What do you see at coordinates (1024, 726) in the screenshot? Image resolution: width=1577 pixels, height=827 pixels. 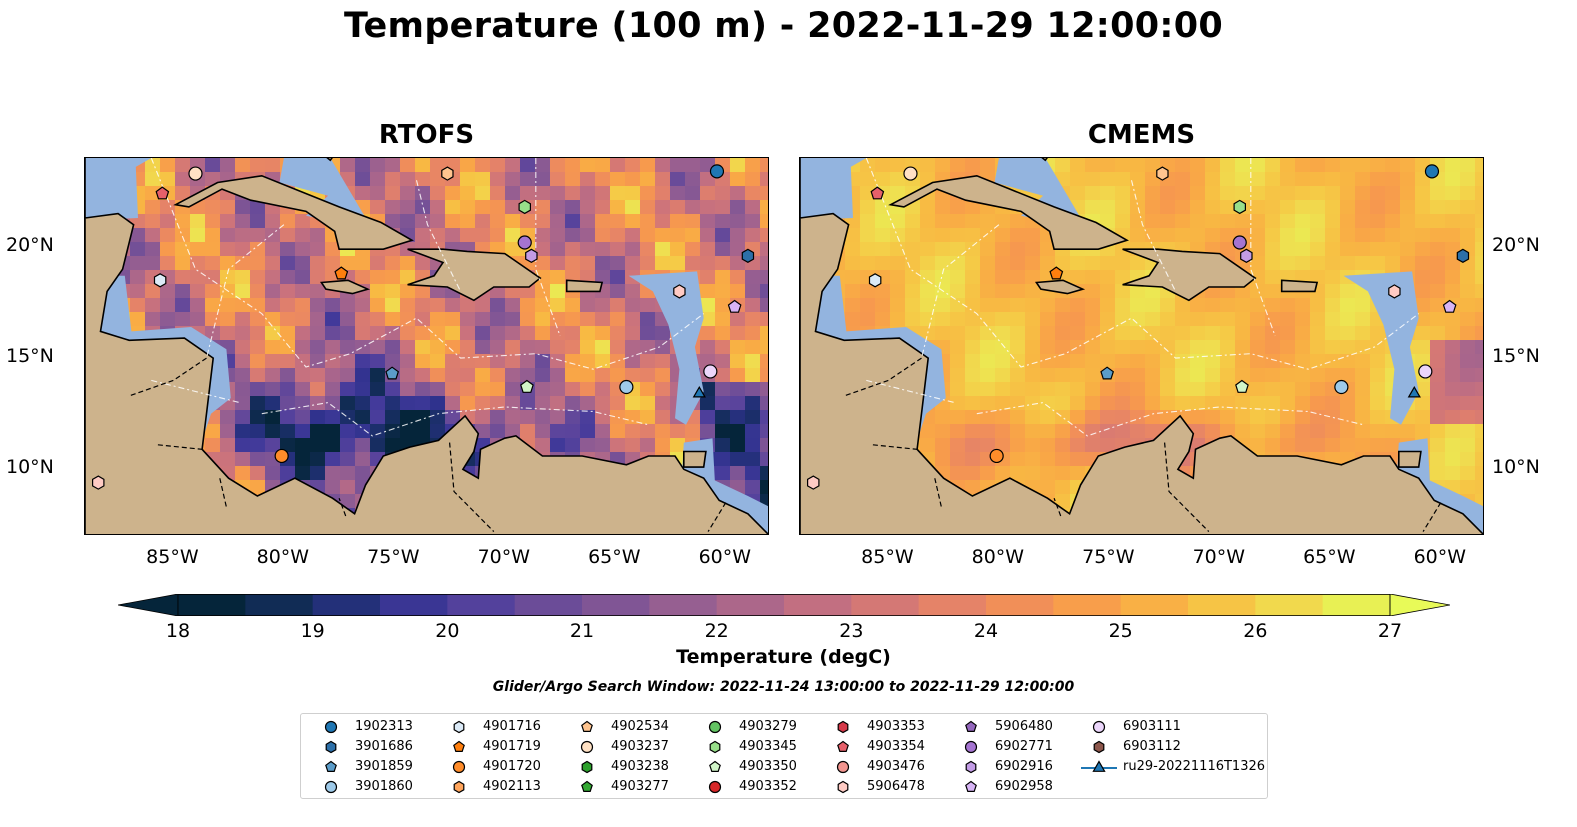 I see `legend-label: 5906480` at bounding box center [1024, 726].